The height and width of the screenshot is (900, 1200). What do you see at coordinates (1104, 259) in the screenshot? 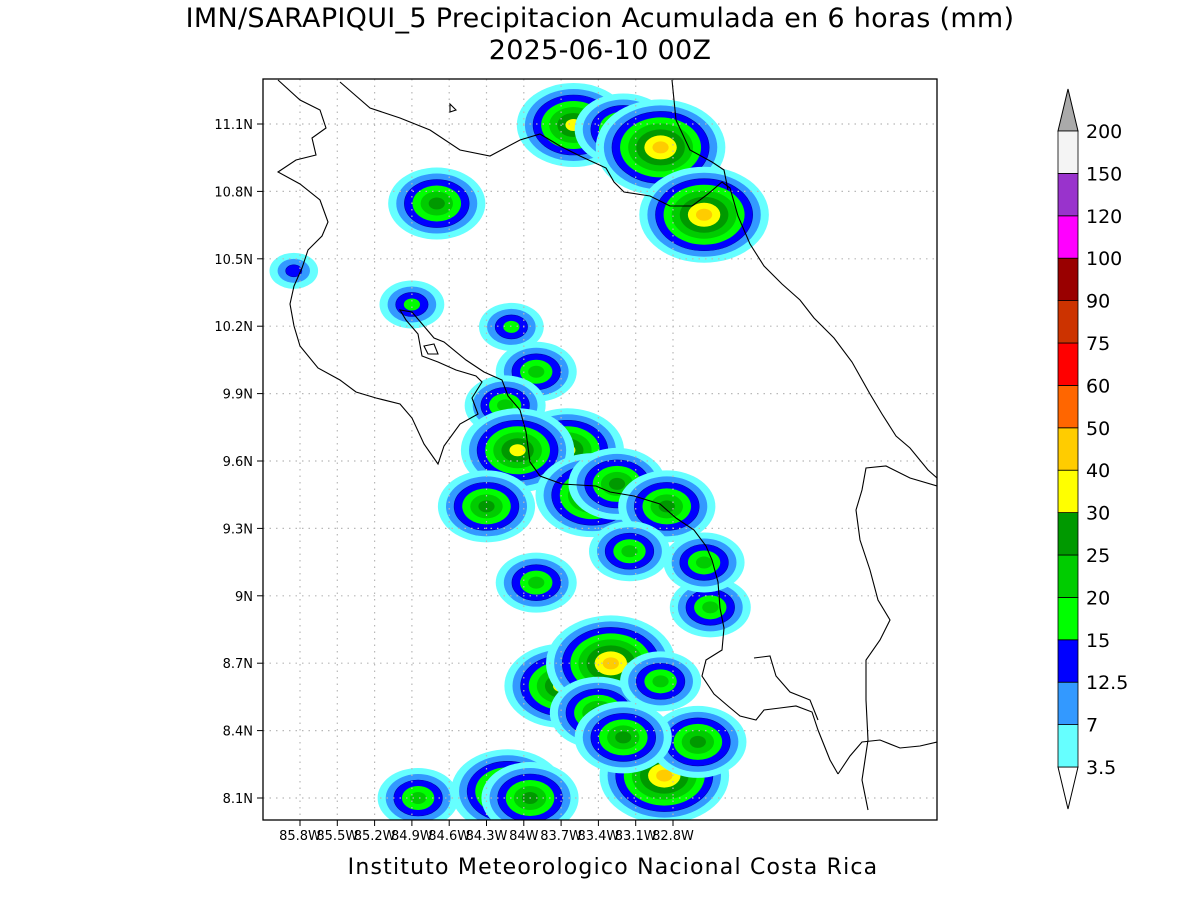
I see `colorbar-label: 100` at bounding box center [1104, 259].